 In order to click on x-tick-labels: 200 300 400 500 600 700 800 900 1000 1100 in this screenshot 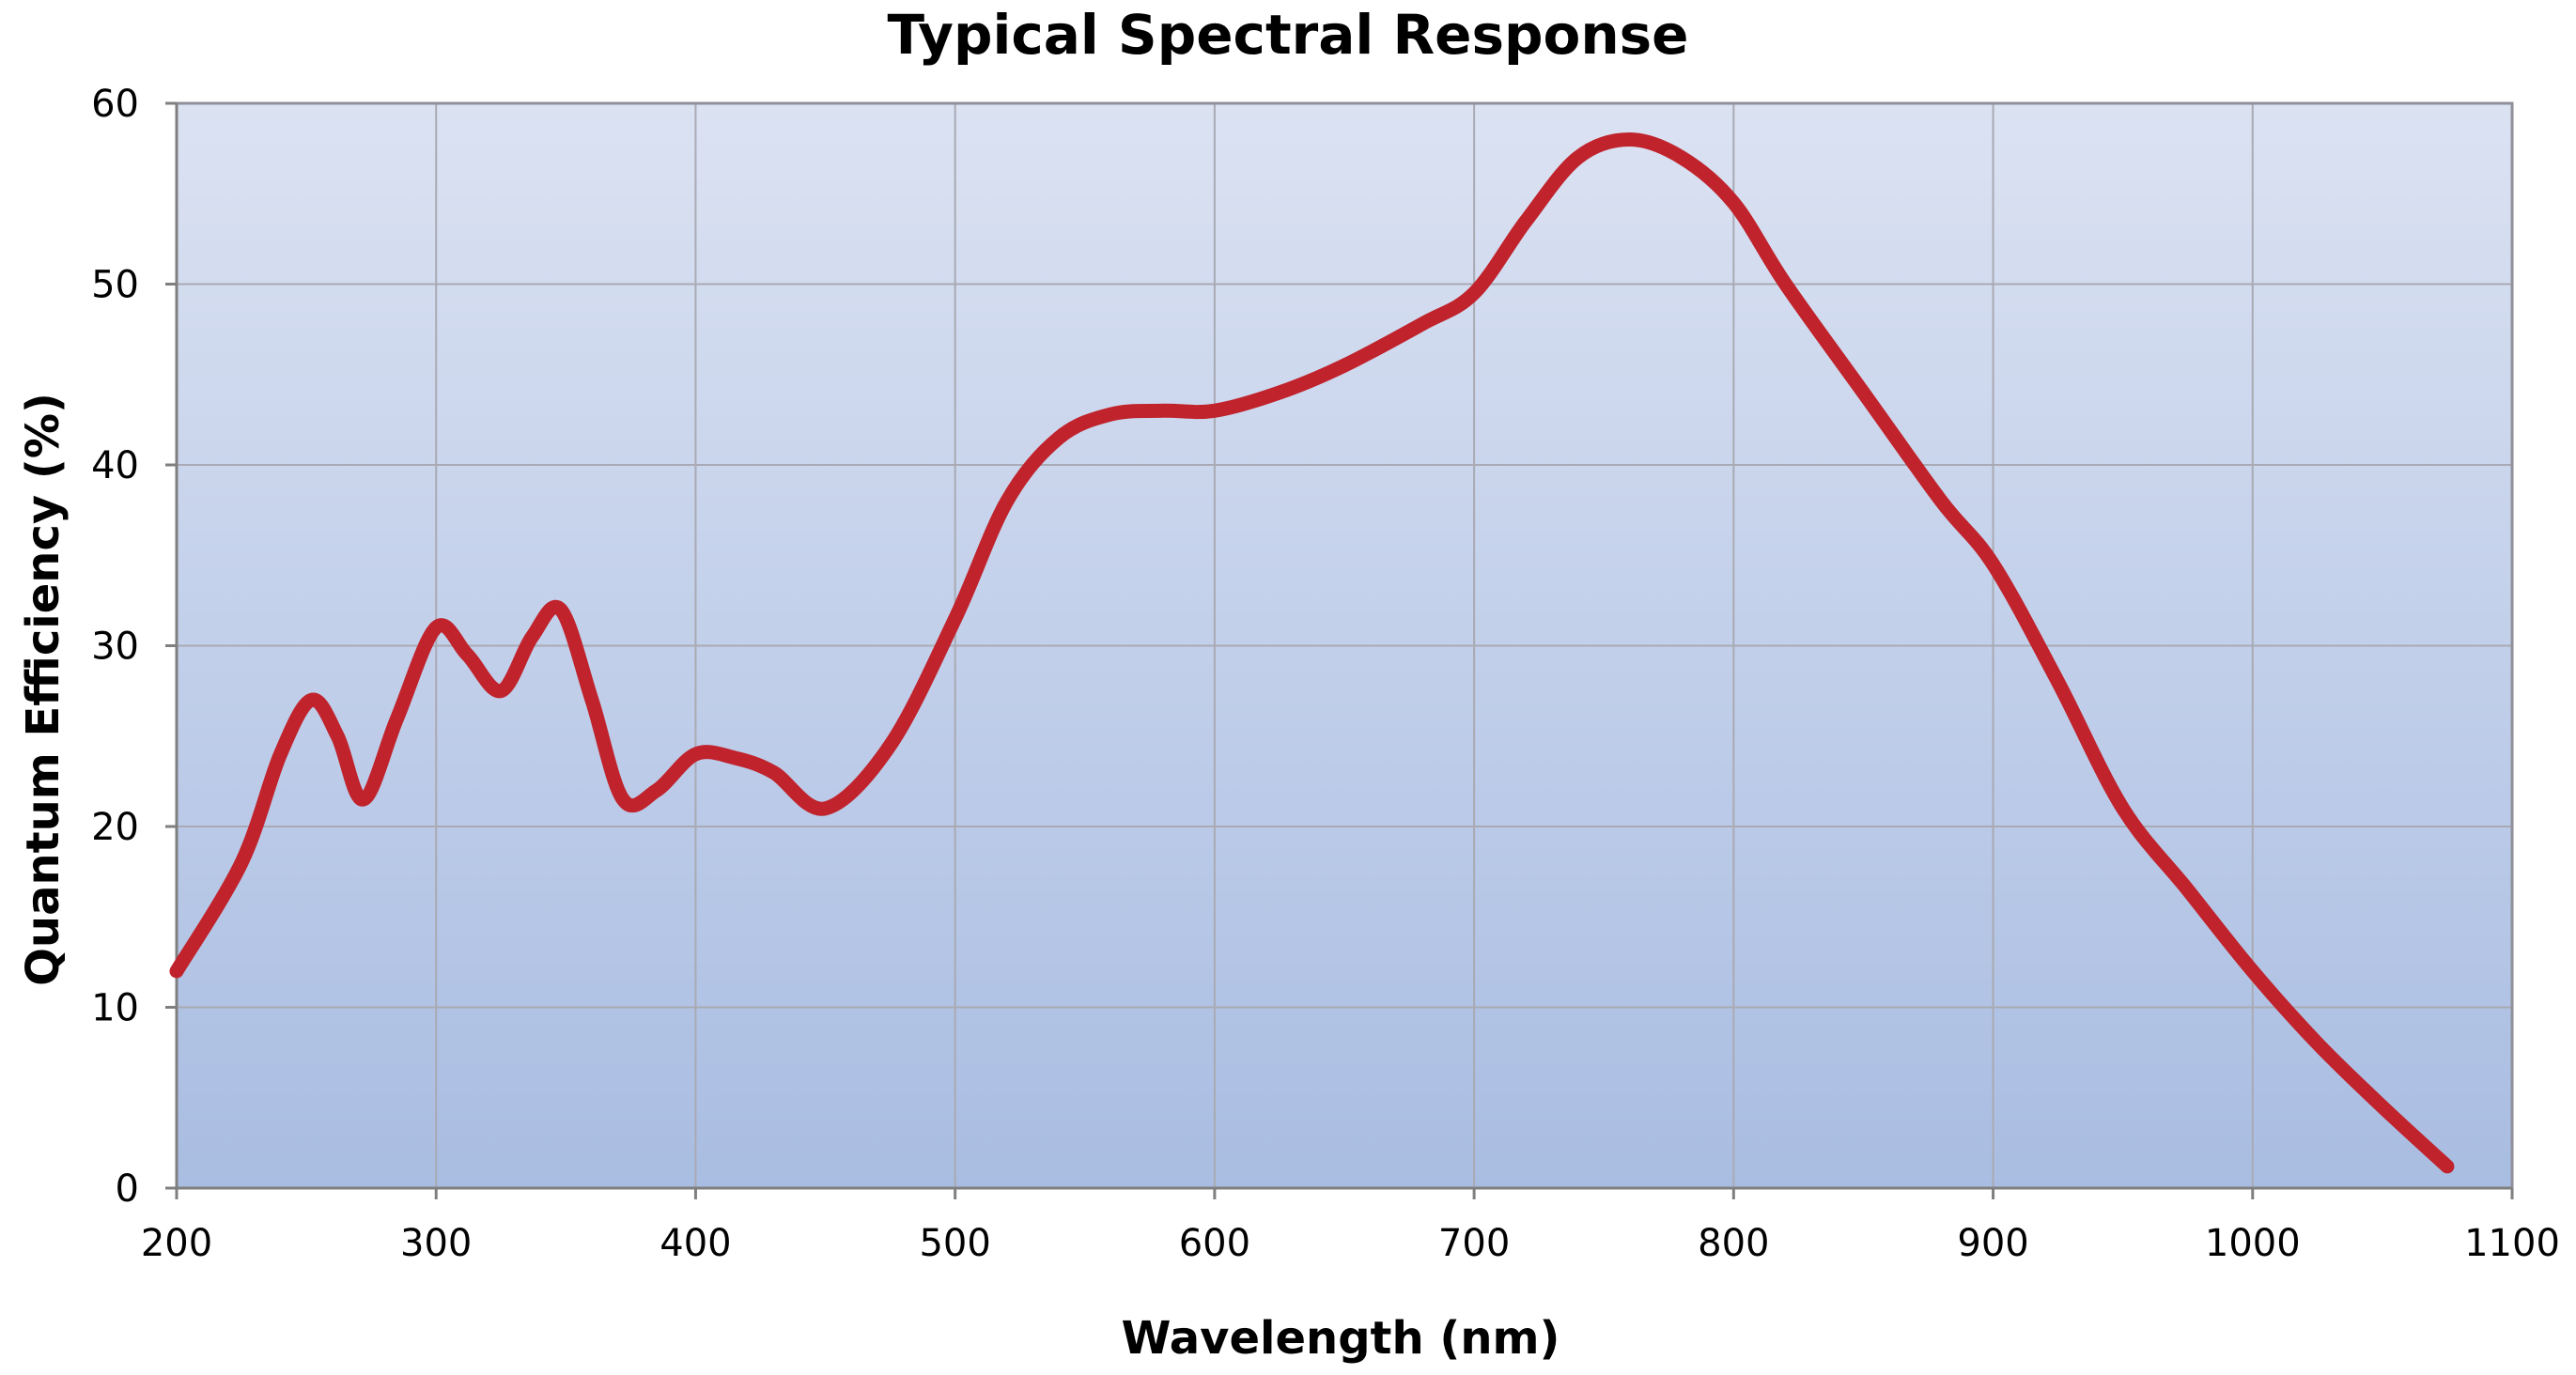, I will do `click(1351, 1243)`.